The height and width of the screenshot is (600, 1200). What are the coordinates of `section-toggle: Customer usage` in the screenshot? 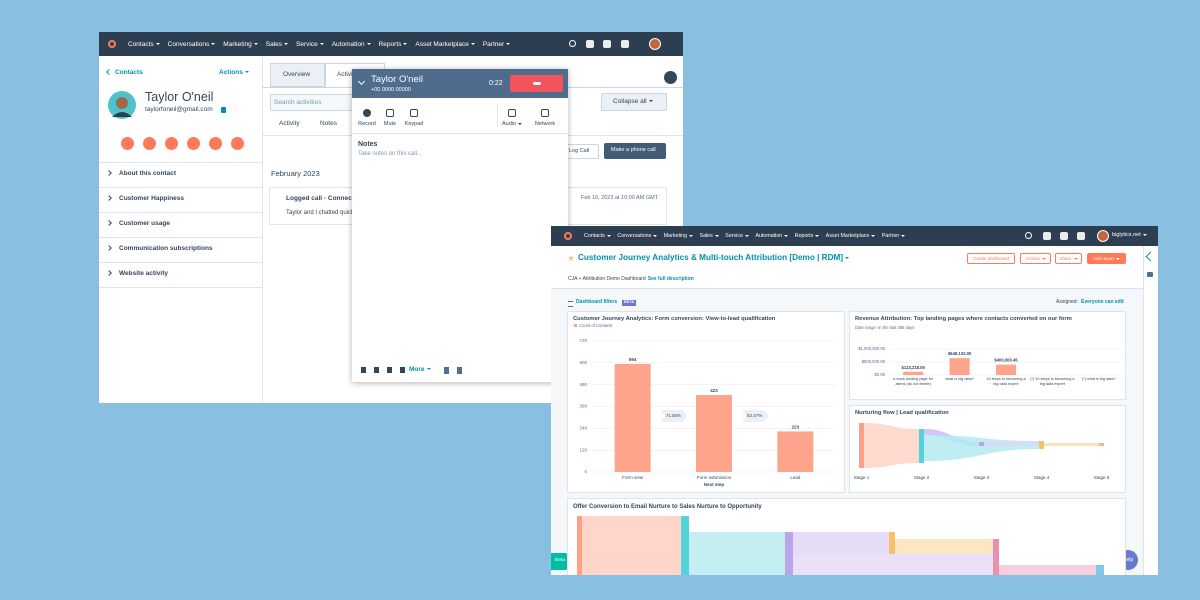 It's located at (138, 224).